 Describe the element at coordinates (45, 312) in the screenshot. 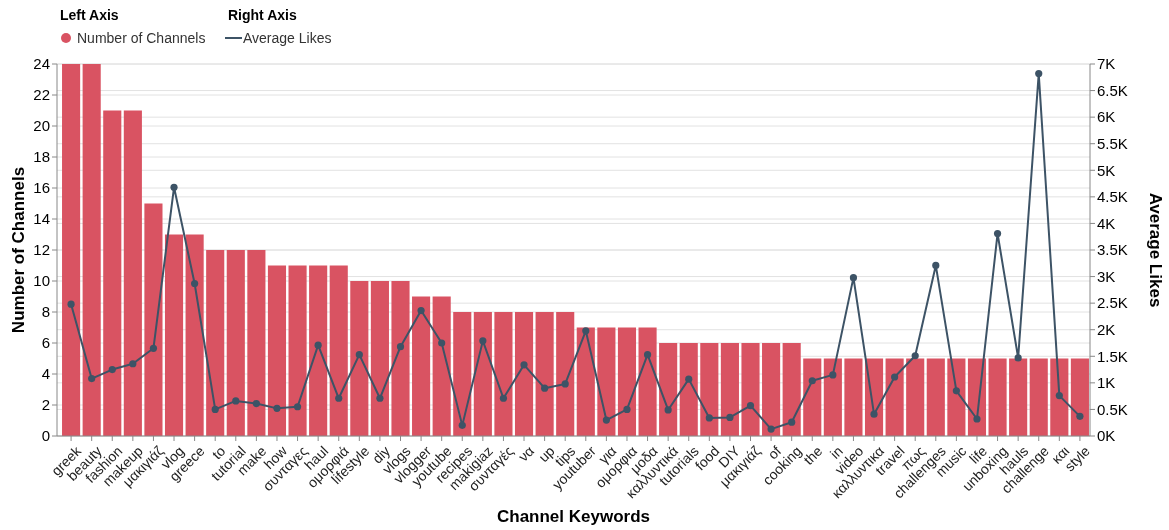

I see `y-tick-label: 8` at that location.